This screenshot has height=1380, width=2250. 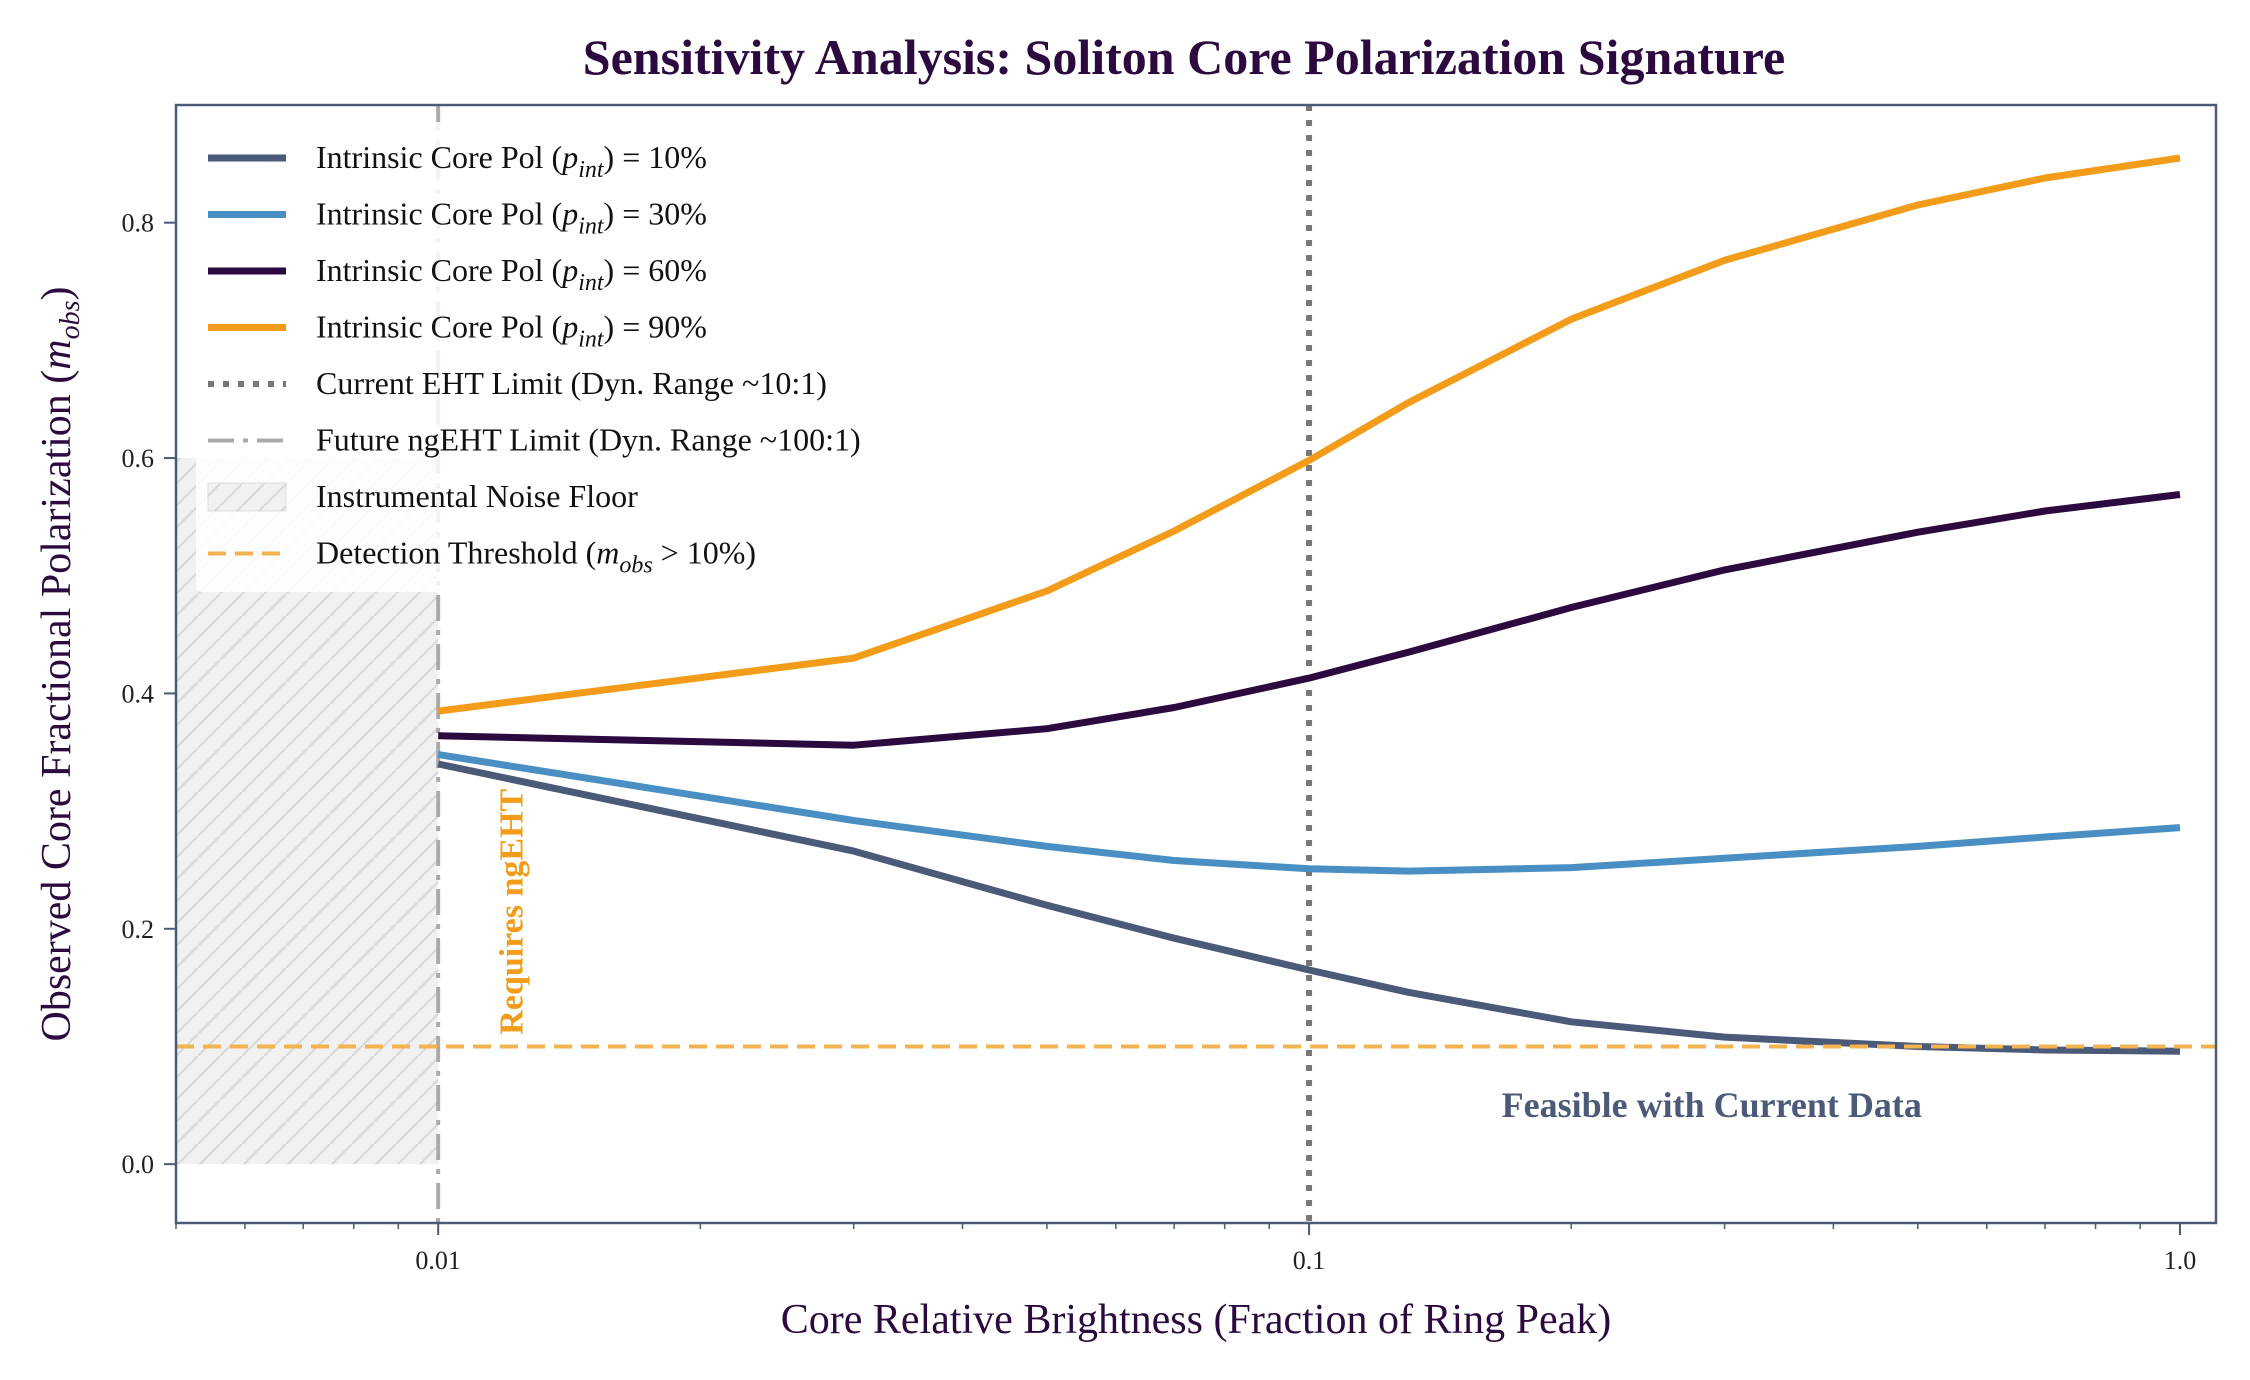 I want to click on legend-item: Instrumental Noise Floor, so click(x=422, y=496).